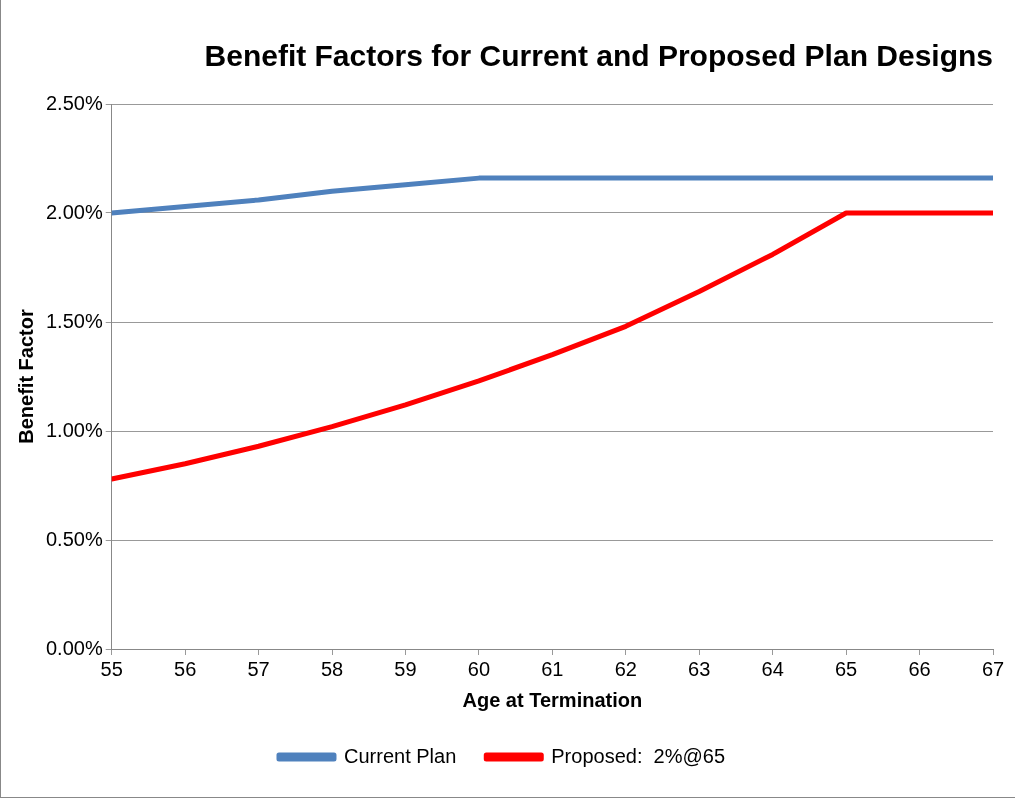 This screenshot has width=1016, height=799. Describe the element at coordinates (111, 668) in the screenshot. I see `x-tick-label: 55` at that location.